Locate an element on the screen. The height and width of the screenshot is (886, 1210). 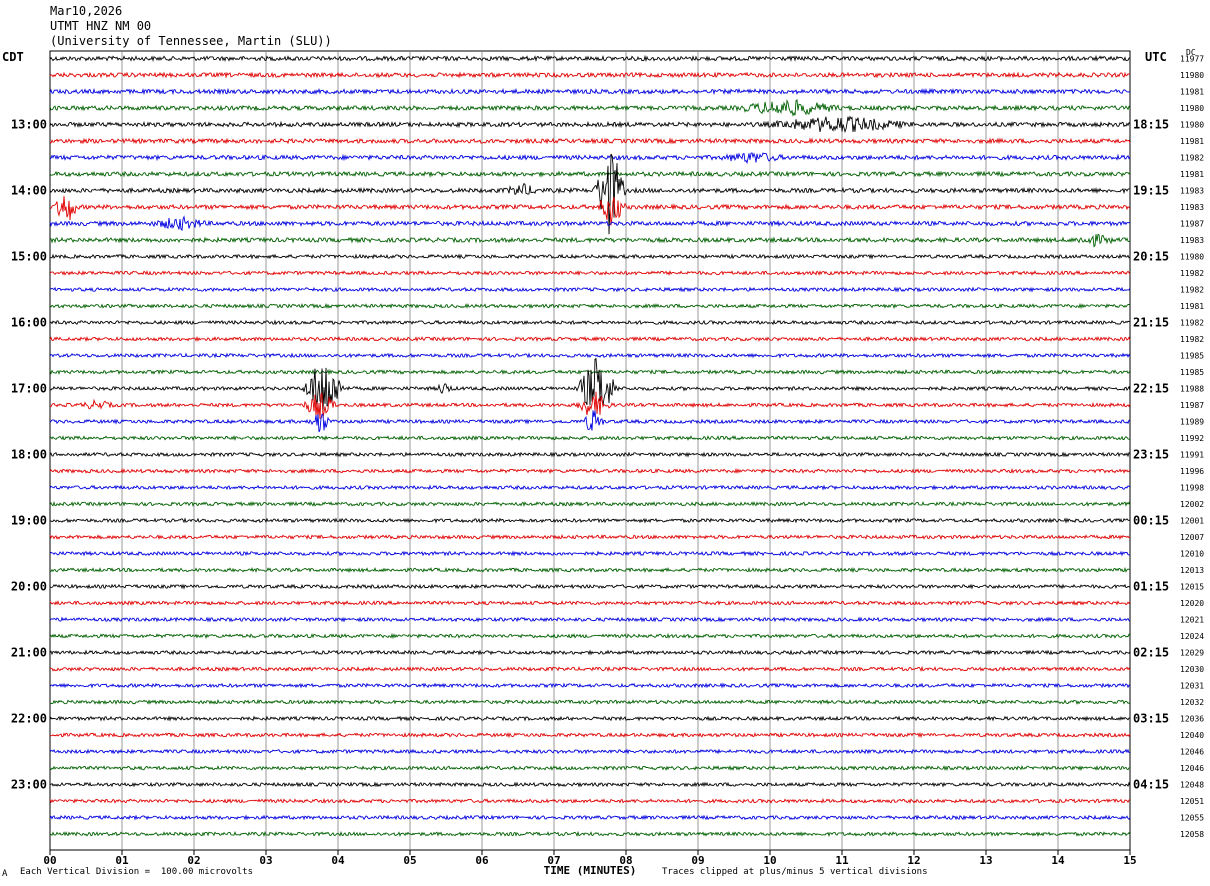
right-hour-label: 22:15 is located at coordinates (1151, 389).